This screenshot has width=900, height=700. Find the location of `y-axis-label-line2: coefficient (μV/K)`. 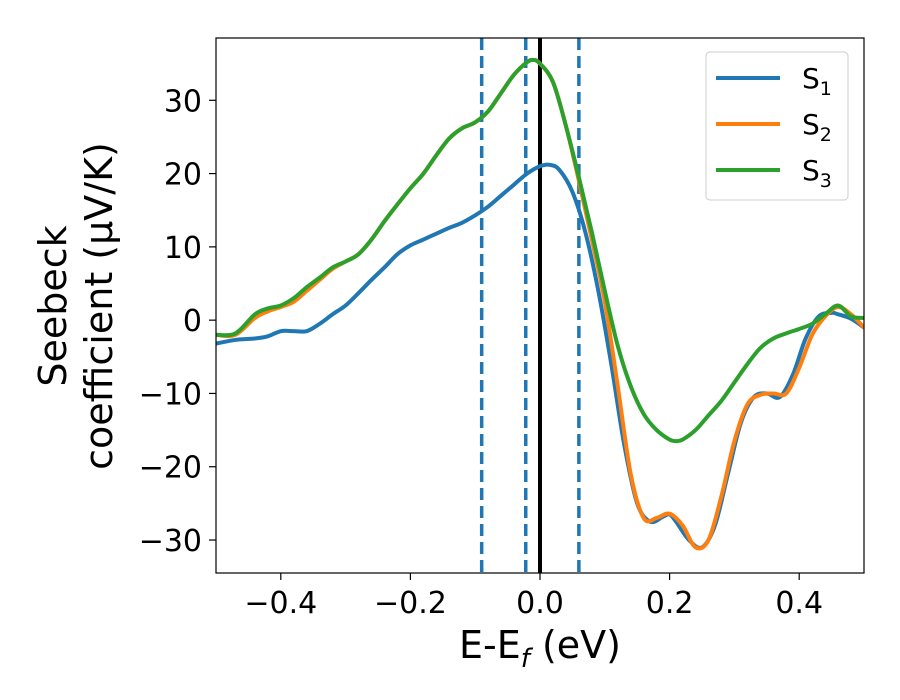

y-axis-label-line2: coefficient (μV/K) is located at coordinates (99, 306).